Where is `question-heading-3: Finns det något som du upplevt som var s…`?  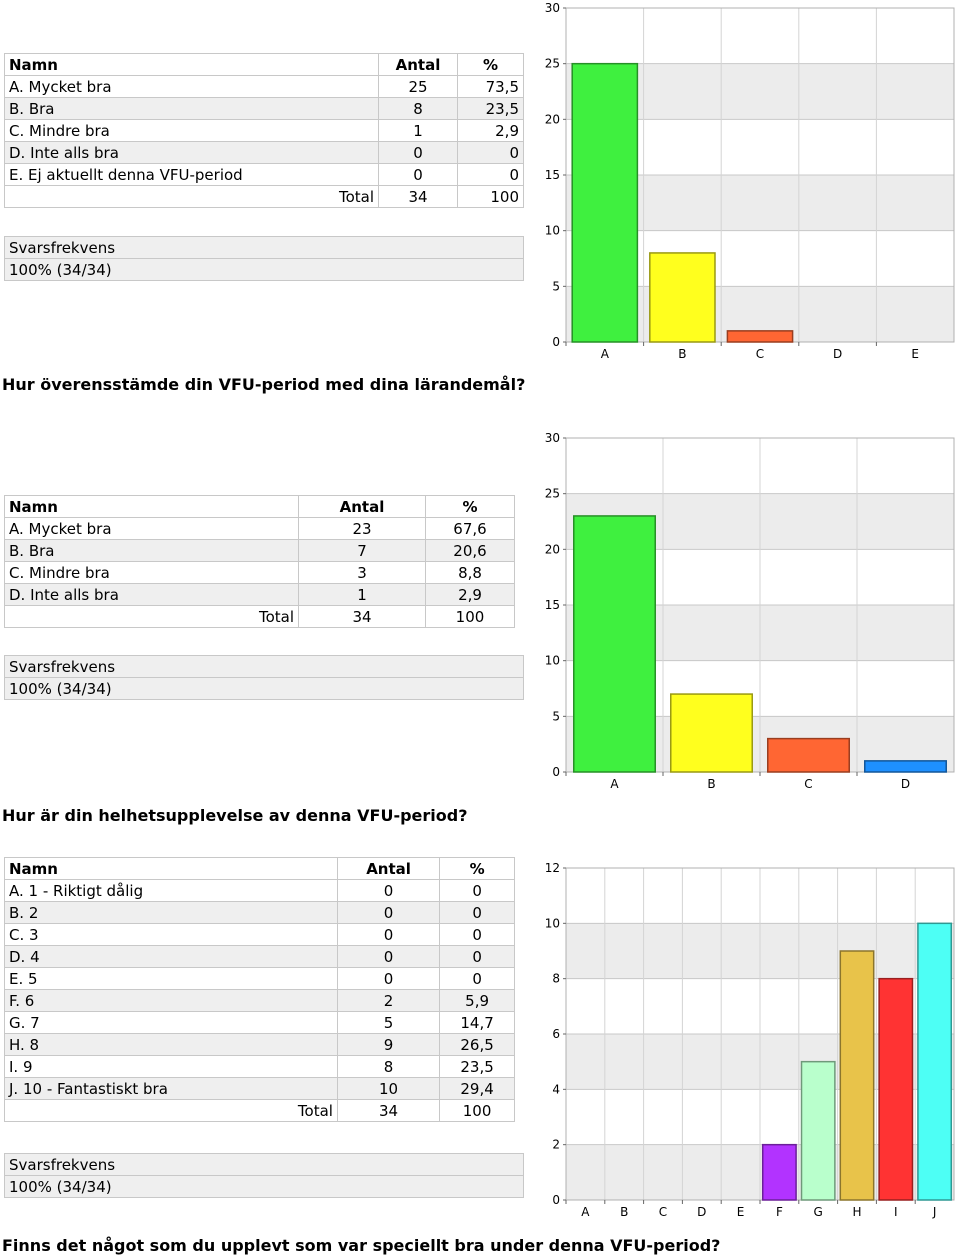
question-heading-3: Finns det något som du upplevt som var s… is located at coordinates (361, 1245).